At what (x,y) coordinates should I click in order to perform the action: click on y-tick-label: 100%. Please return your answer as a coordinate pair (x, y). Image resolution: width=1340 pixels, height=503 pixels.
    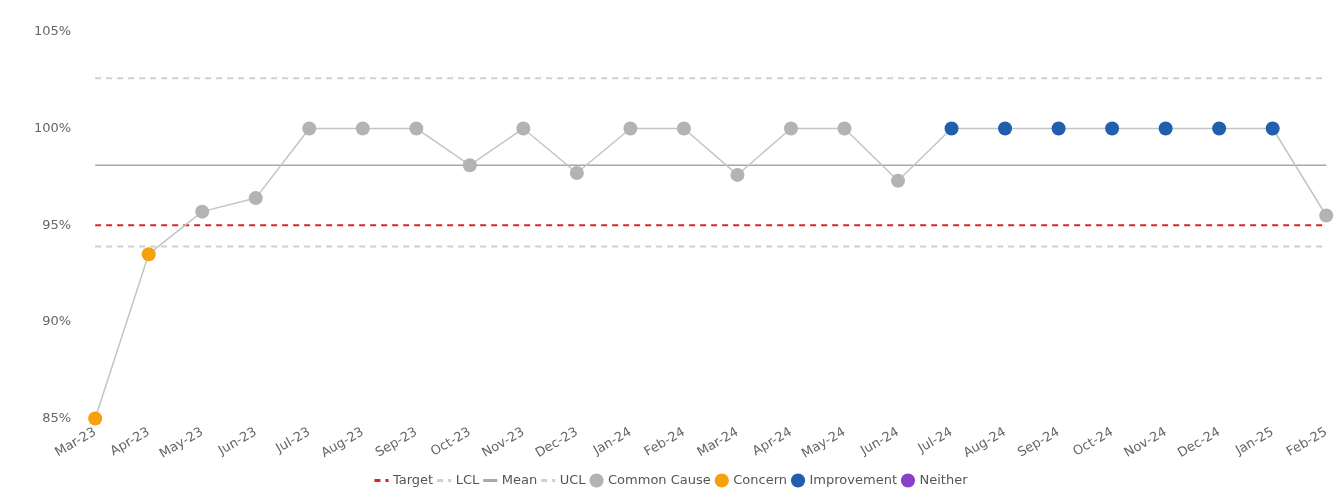
    Looking at the image, I should click on (52, 127).